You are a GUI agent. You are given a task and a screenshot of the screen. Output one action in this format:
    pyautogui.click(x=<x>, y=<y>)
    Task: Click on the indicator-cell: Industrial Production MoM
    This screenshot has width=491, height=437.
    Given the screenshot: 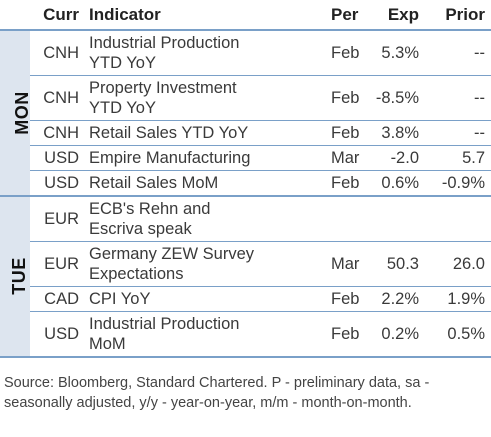 What is the action you would take?
    pyautogui.click(x=205, y=334)
    